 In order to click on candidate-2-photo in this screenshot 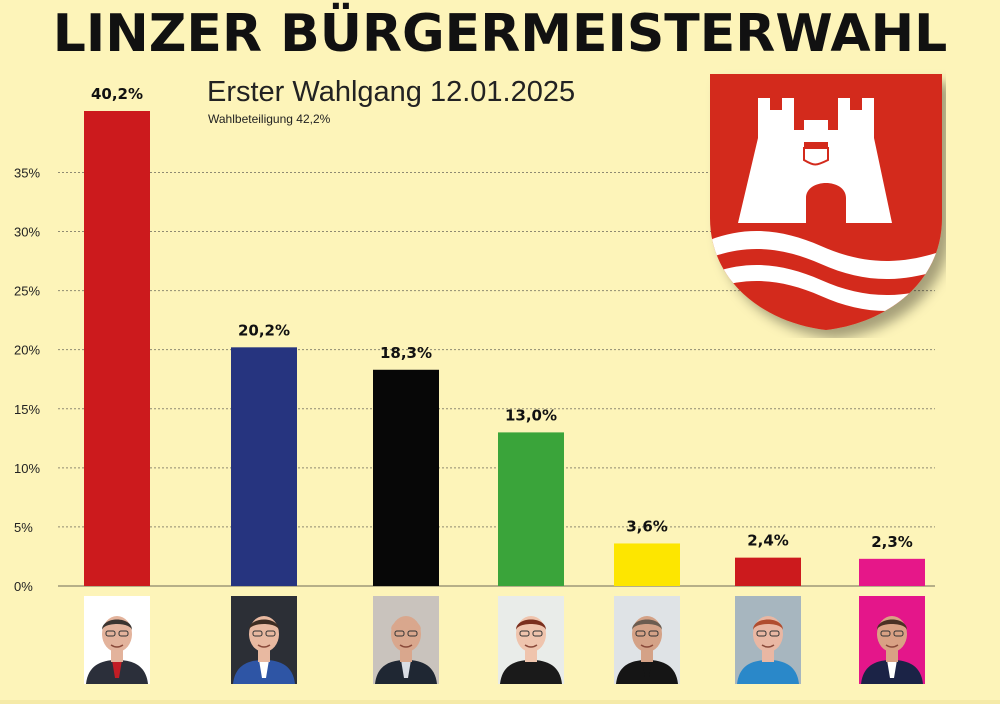, I will do `click(264, 640)`.